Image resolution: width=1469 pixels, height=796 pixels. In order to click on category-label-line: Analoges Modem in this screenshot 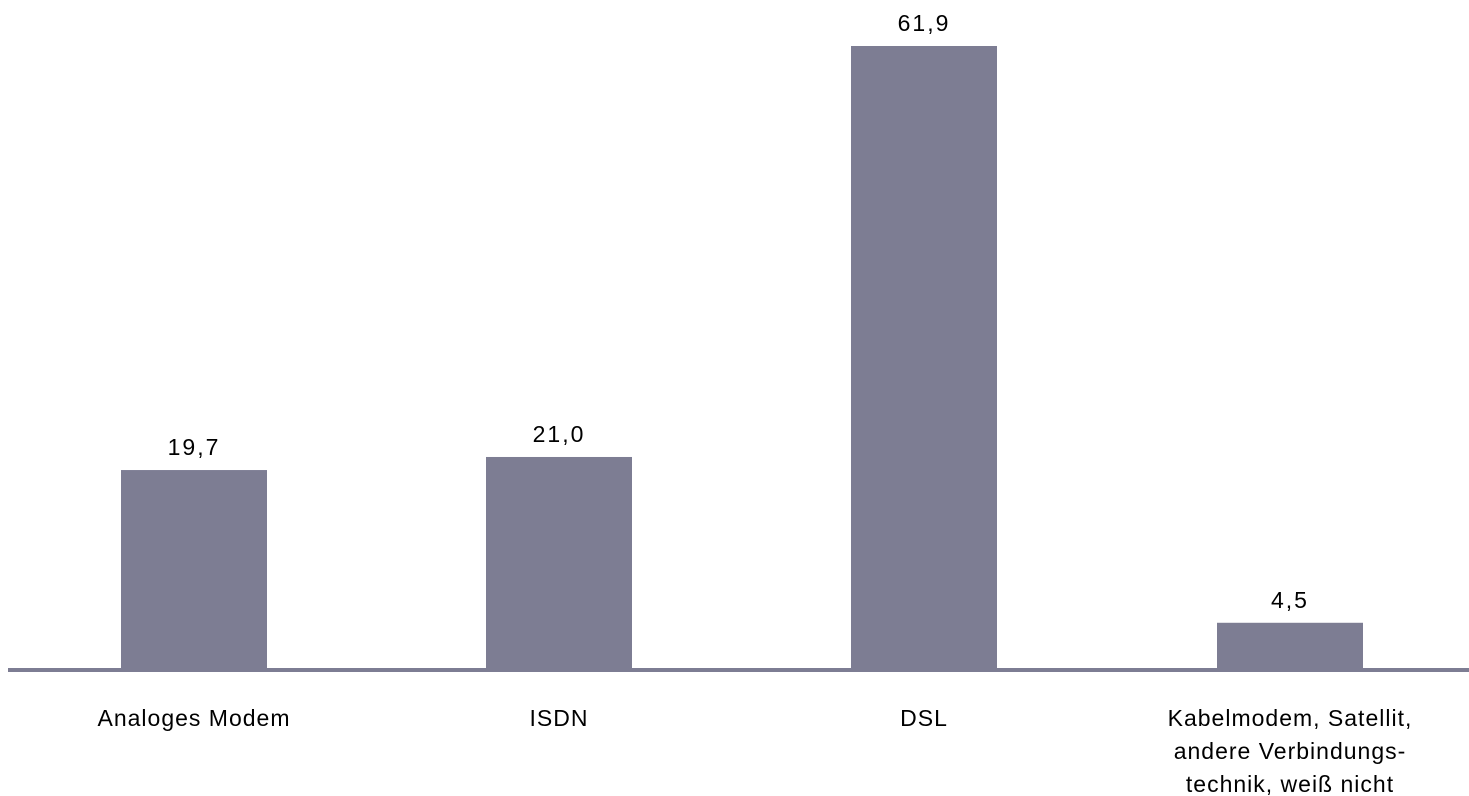, I will do `click(194, 718)`.